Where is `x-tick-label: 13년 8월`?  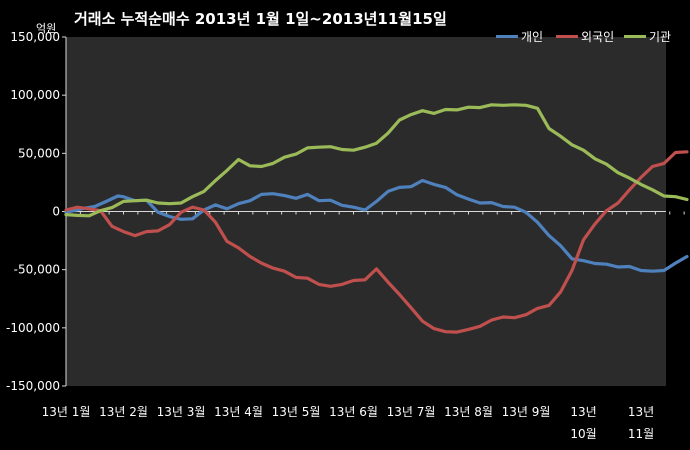
x-tick-label: 13년 8월 is located at coordinates (468, 412).